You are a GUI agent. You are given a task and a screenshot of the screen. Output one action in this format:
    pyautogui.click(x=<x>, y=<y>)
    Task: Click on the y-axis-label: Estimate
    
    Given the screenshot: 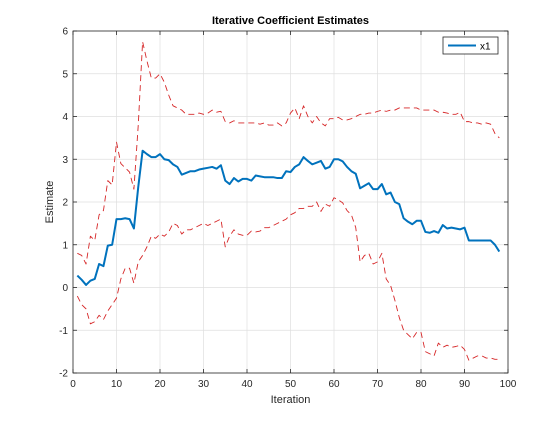 What is the action you would take?
    pyautogui.click(x=50, y=202)
    